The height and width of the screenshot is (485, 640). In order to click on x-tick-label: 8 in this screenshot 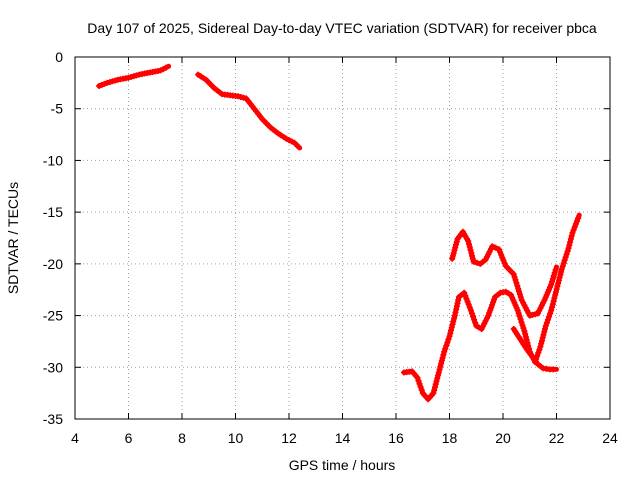, I will do `click(182, 438)`.